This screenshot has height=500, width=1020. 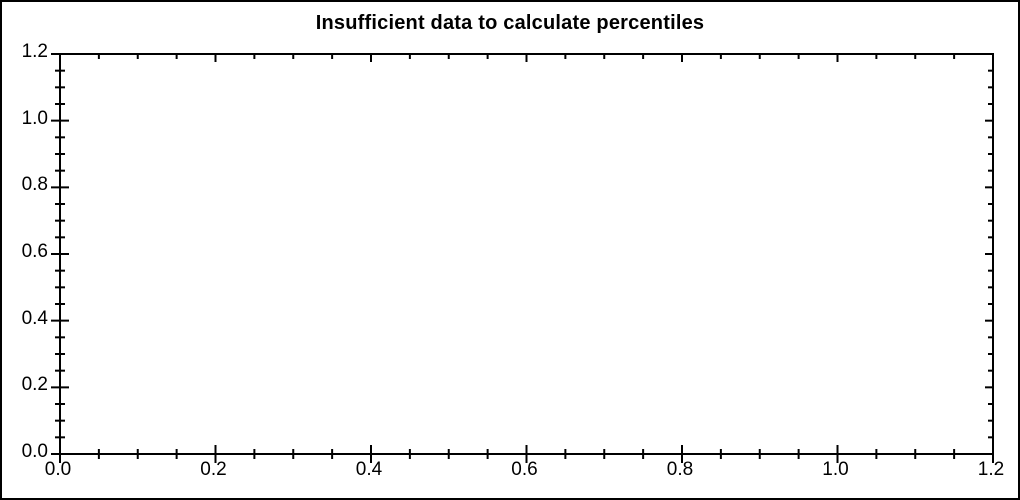 What do you see at coordinates (34, 185) in the screenshot?
I see `y-axis-tick-label: 0.8` at bounding box center [34, 185].